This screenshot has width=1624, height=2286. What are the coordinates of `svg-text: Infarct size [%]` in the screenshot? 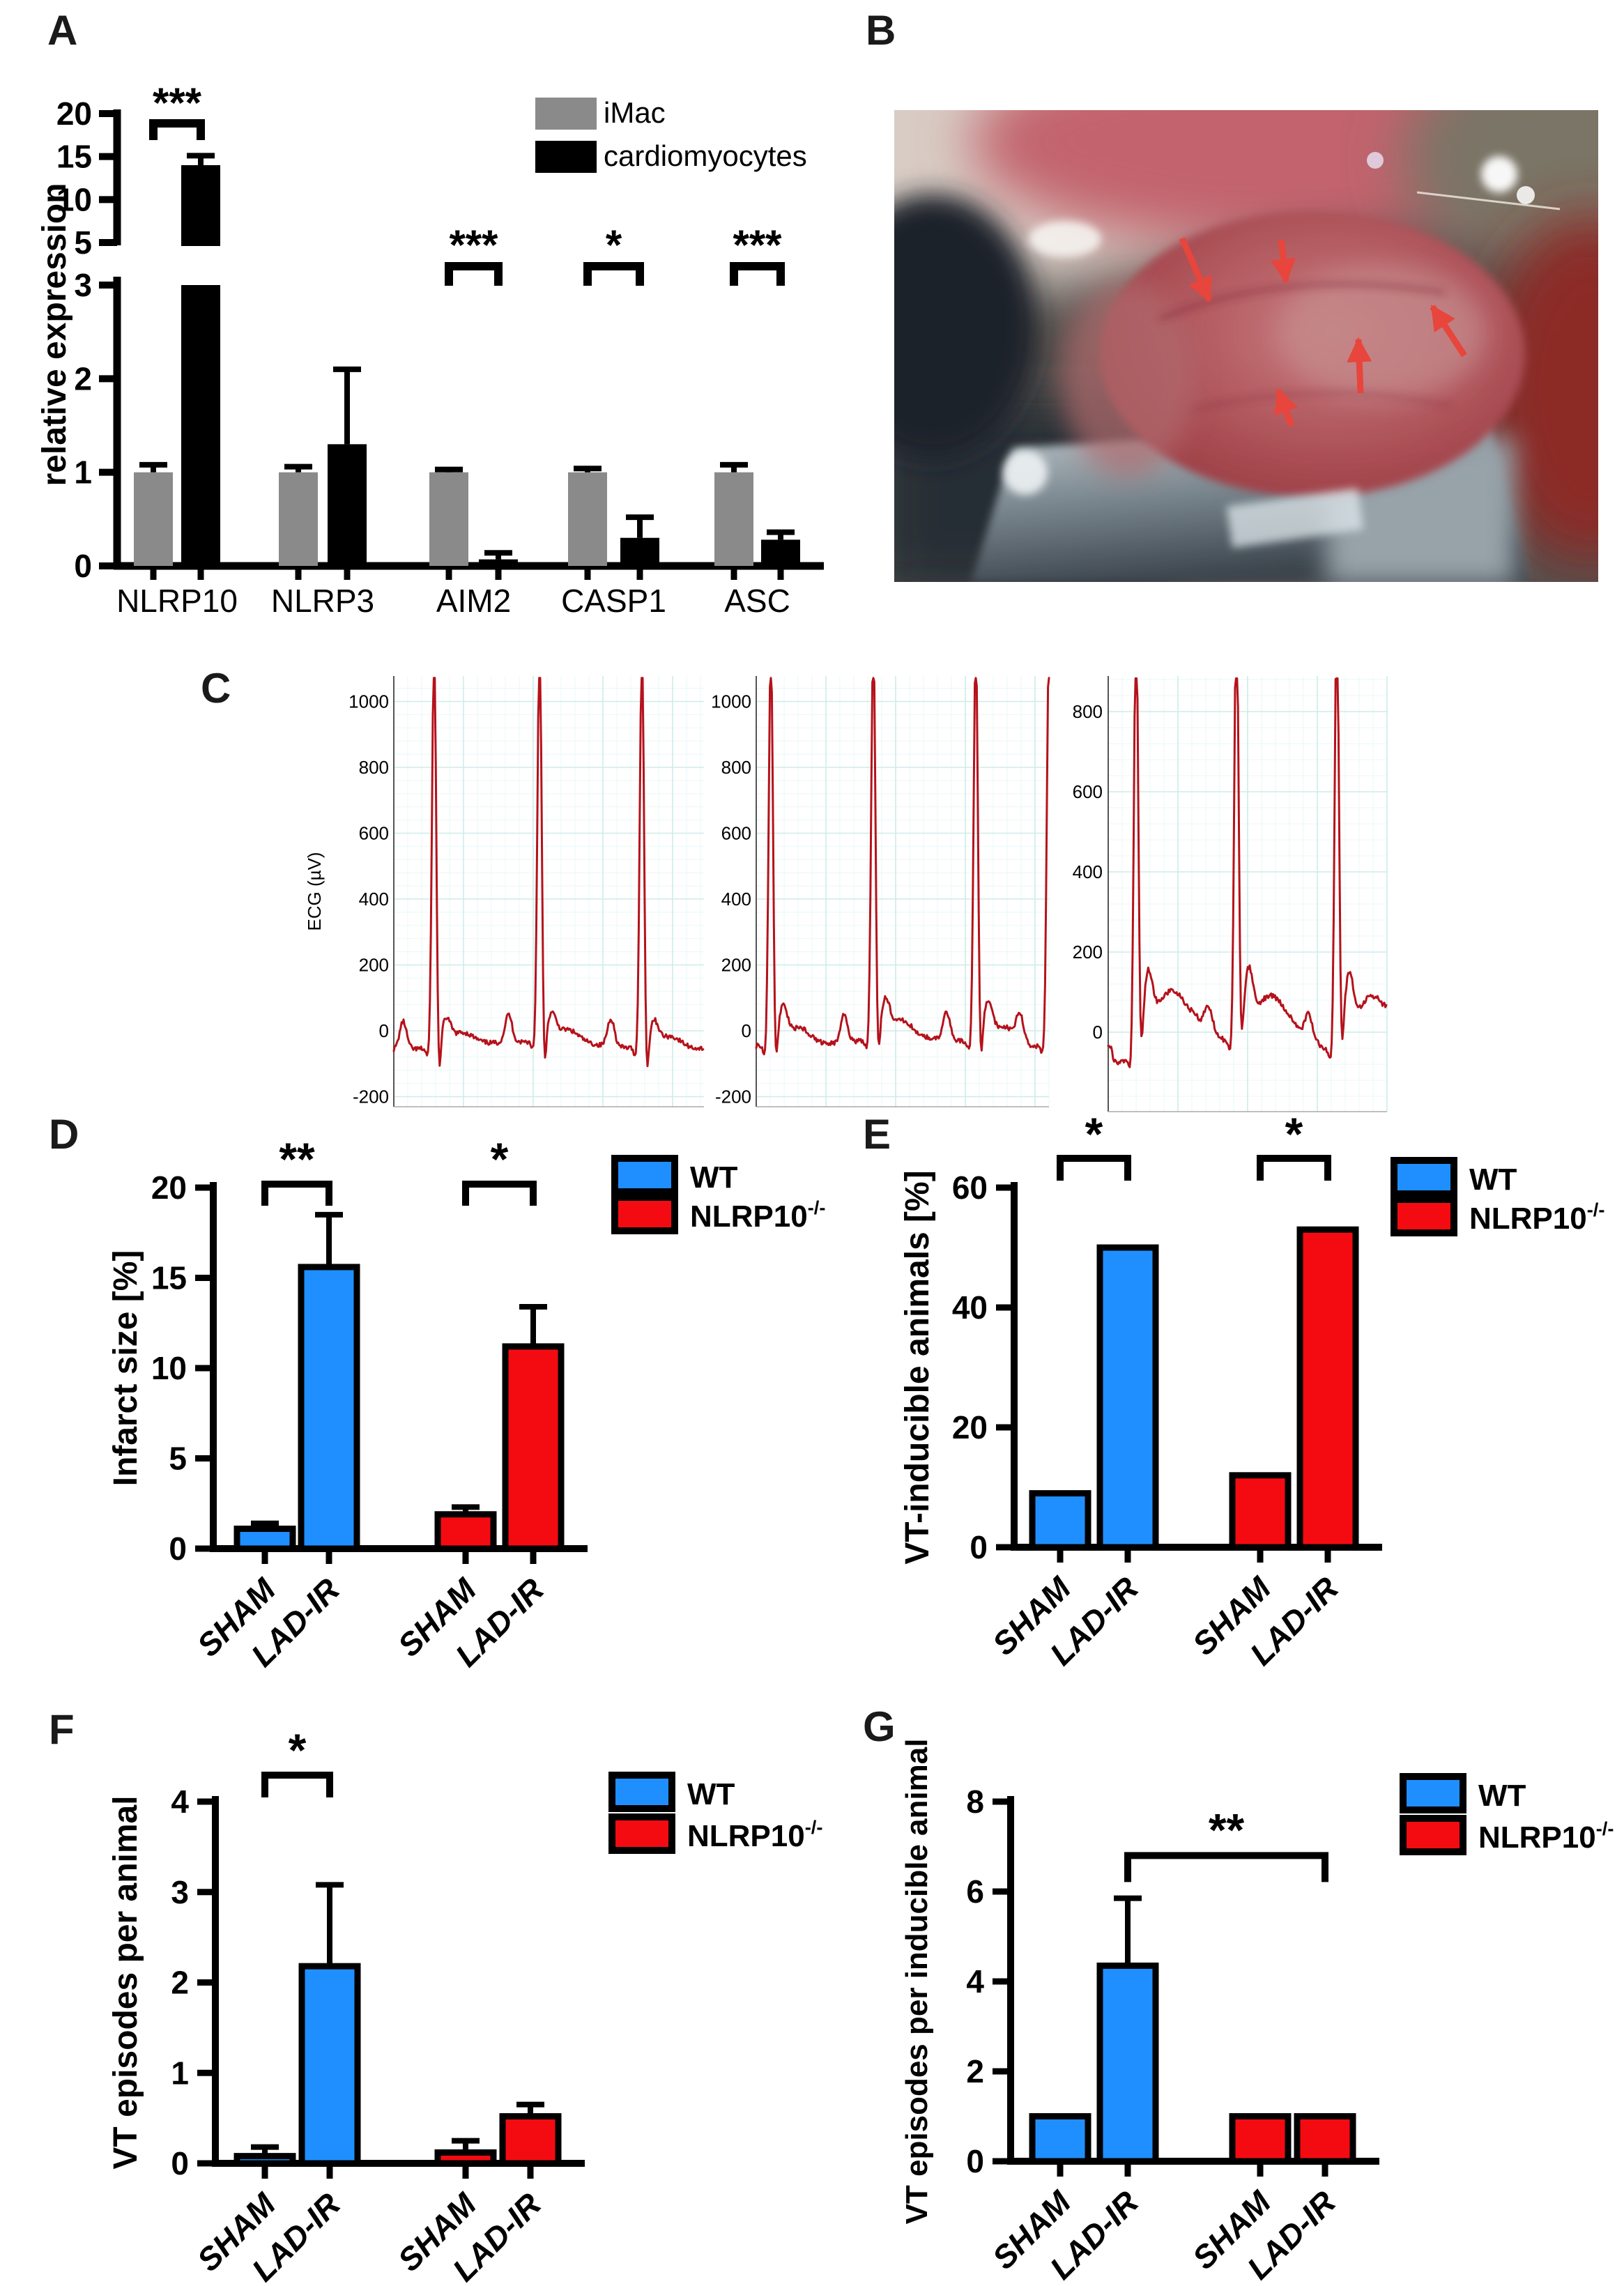 It's located at (125, 1368).